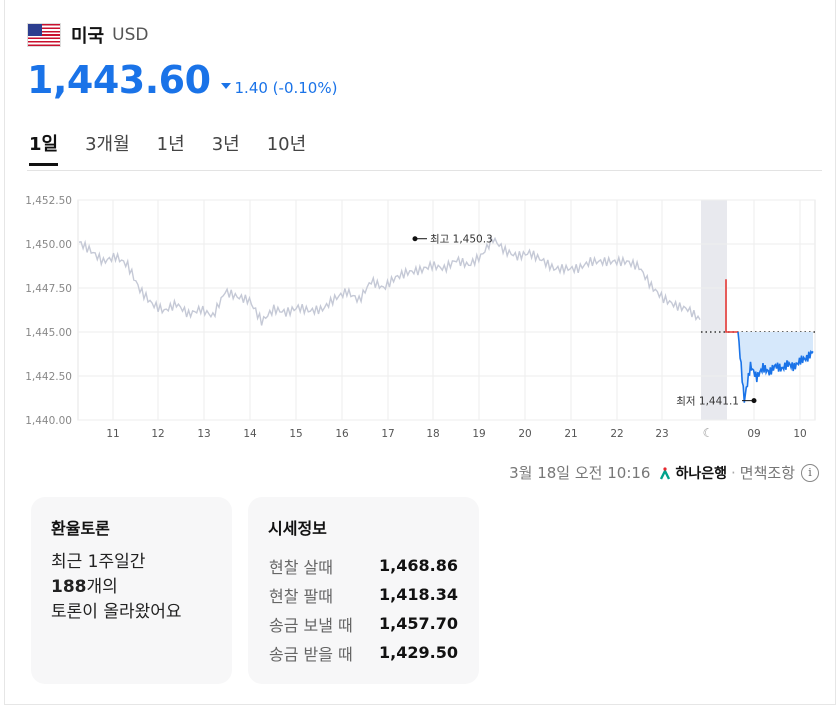  Describe the element at coordinates (363, 594) in the screenshot. I see `rate-row: 현찰 팔때 1,418.34` at that location.